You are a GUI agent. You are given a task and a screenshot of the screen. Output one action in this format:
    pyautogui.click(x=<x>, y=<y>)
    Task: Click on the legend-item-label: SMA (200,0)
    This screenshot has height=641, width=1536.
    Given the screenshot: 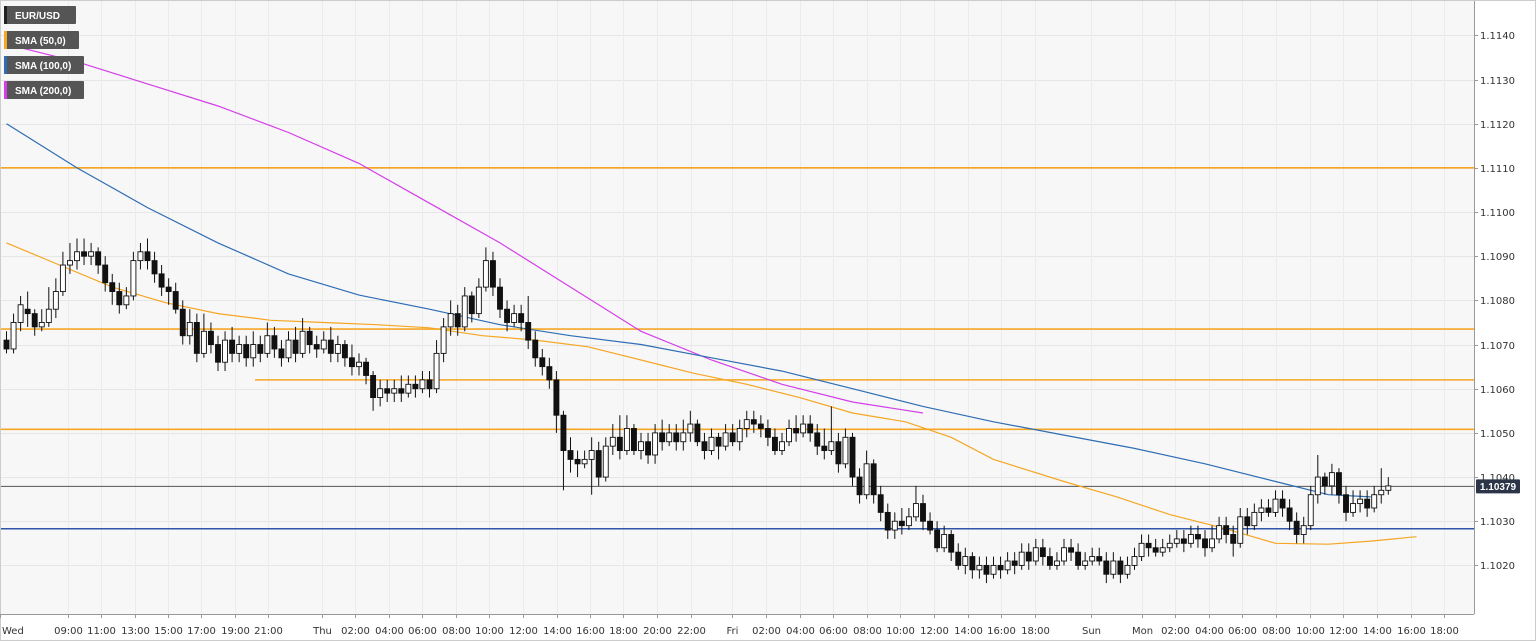 What is the action you would take?
    pyautogui.click(x=43, y=91)
    